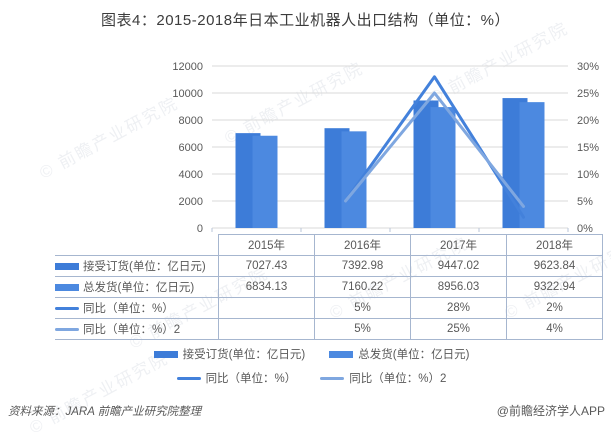 The image size is (611, 432). What do you see at coordinates (554, 308) in the screenshot?
I see `table-value-cell: 2%` at bounding box center [554, 308].